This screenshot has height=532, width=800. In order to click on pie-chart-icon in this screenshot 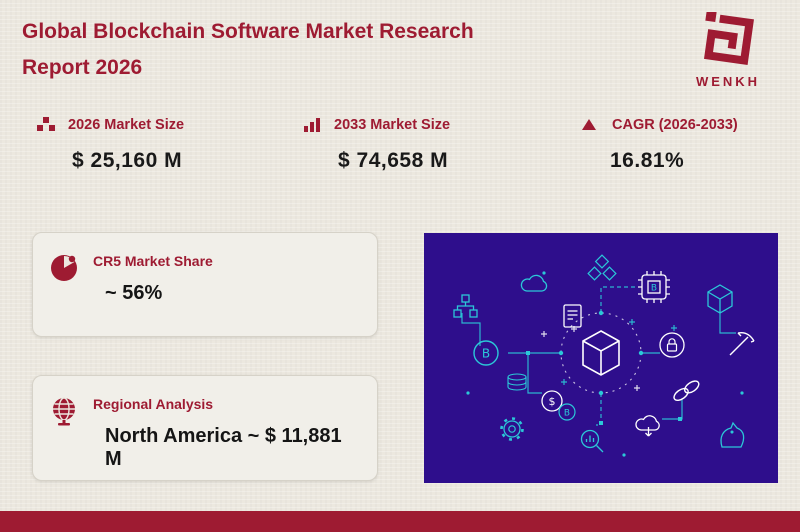, I will do `click(64, 279)`.